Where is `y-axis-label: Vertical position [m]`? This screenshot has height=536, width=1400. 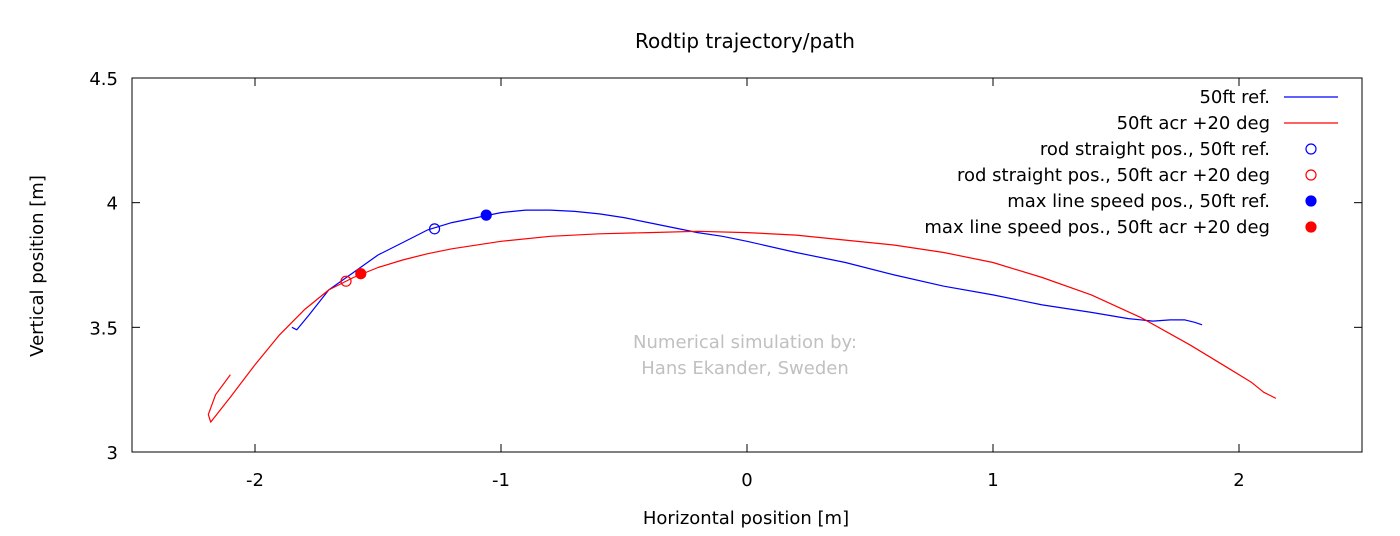 y-axis-label: Vertical position [m] is located at coordinates (37, 266).